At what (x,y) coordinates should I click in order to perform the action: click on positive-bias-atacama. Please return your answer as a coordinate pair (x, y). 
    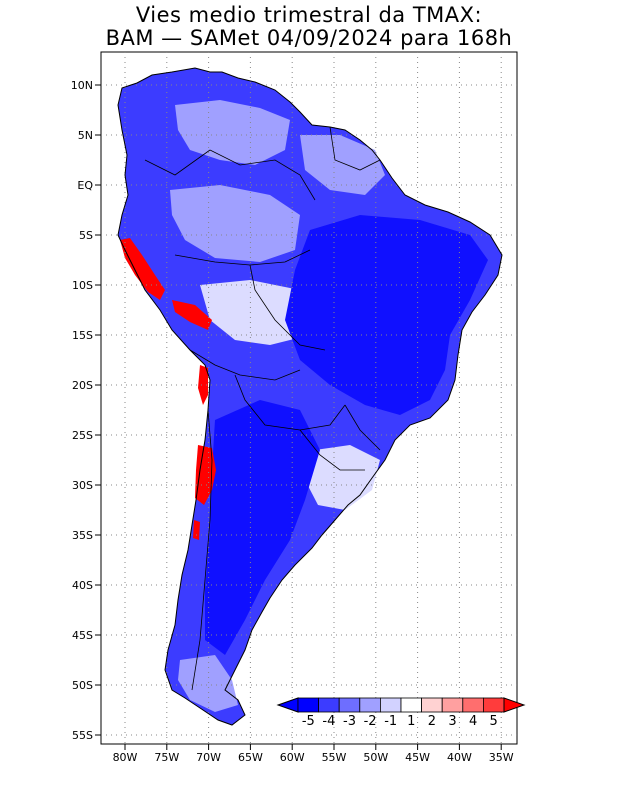
    Looking at the image, I should click on (203, 385).